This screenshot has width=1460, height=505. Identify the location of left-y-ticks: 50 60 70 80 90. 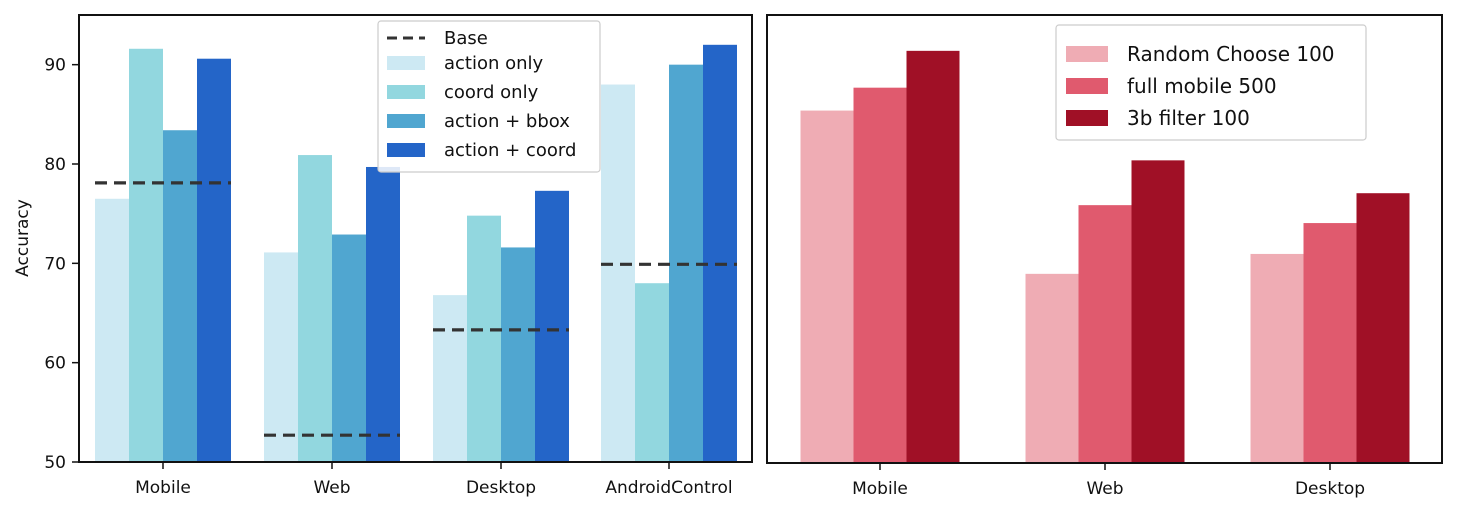
(61, 264).